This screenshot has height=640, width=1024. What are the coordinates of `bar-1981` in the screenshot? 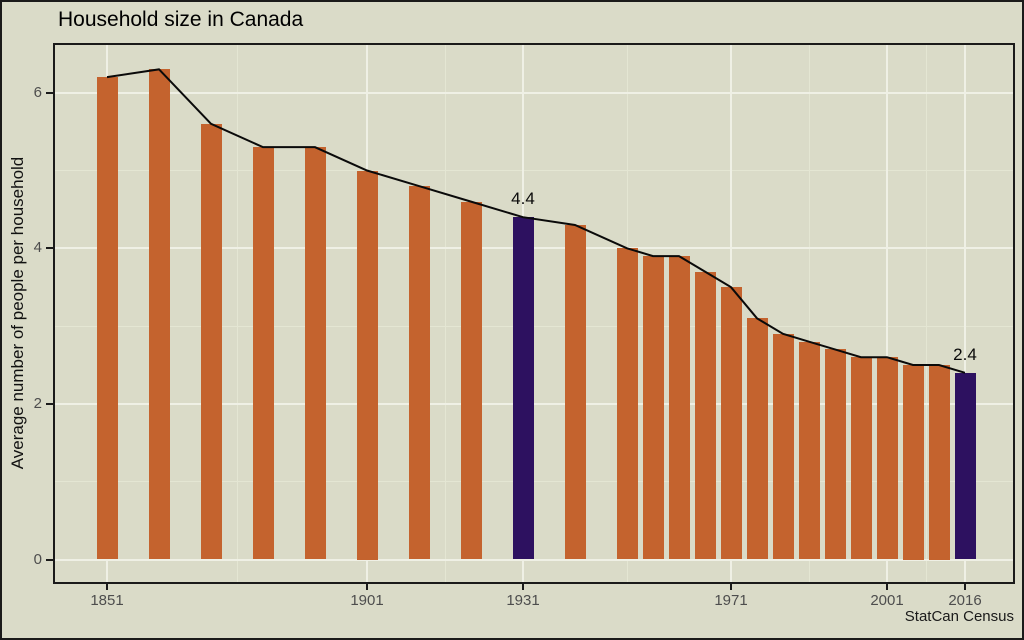 It's located at (783, 446).